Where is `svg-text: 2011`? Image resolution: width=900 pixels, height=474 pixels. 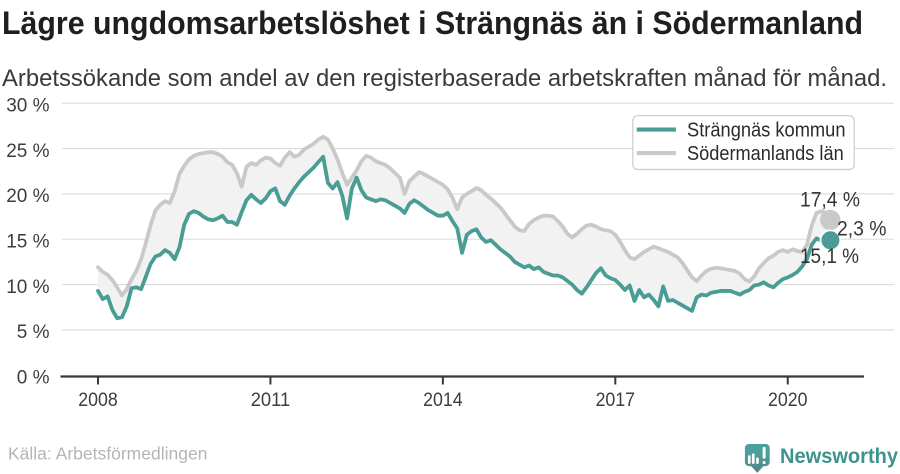 svg-text: 2011 is located at coordinates (271, 400).